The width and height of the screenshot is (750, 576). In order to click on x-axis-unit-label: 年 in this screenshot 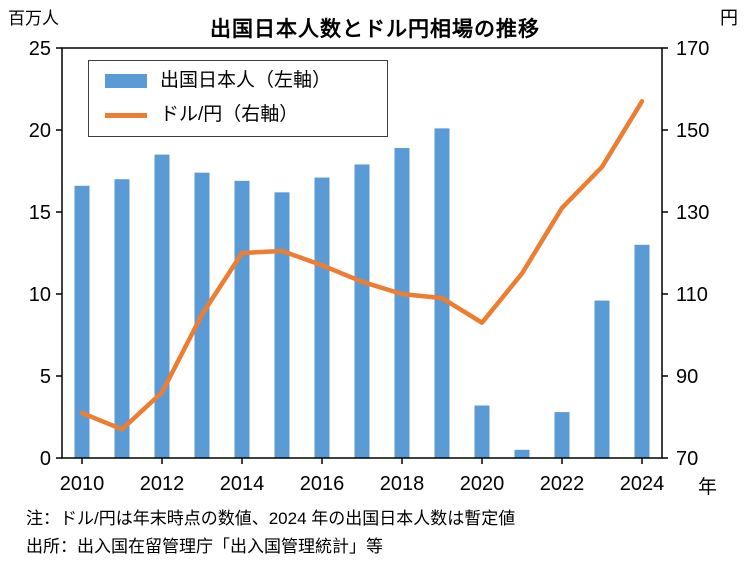, I will do `click(708, 487)`.